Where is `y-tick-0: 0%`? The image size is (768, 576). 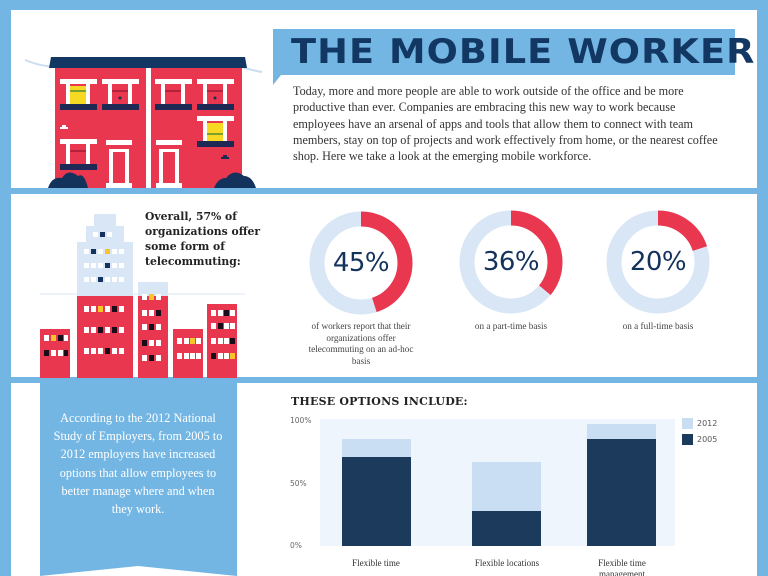
y-tick-0: 0% is located at coordinates (296, 545).